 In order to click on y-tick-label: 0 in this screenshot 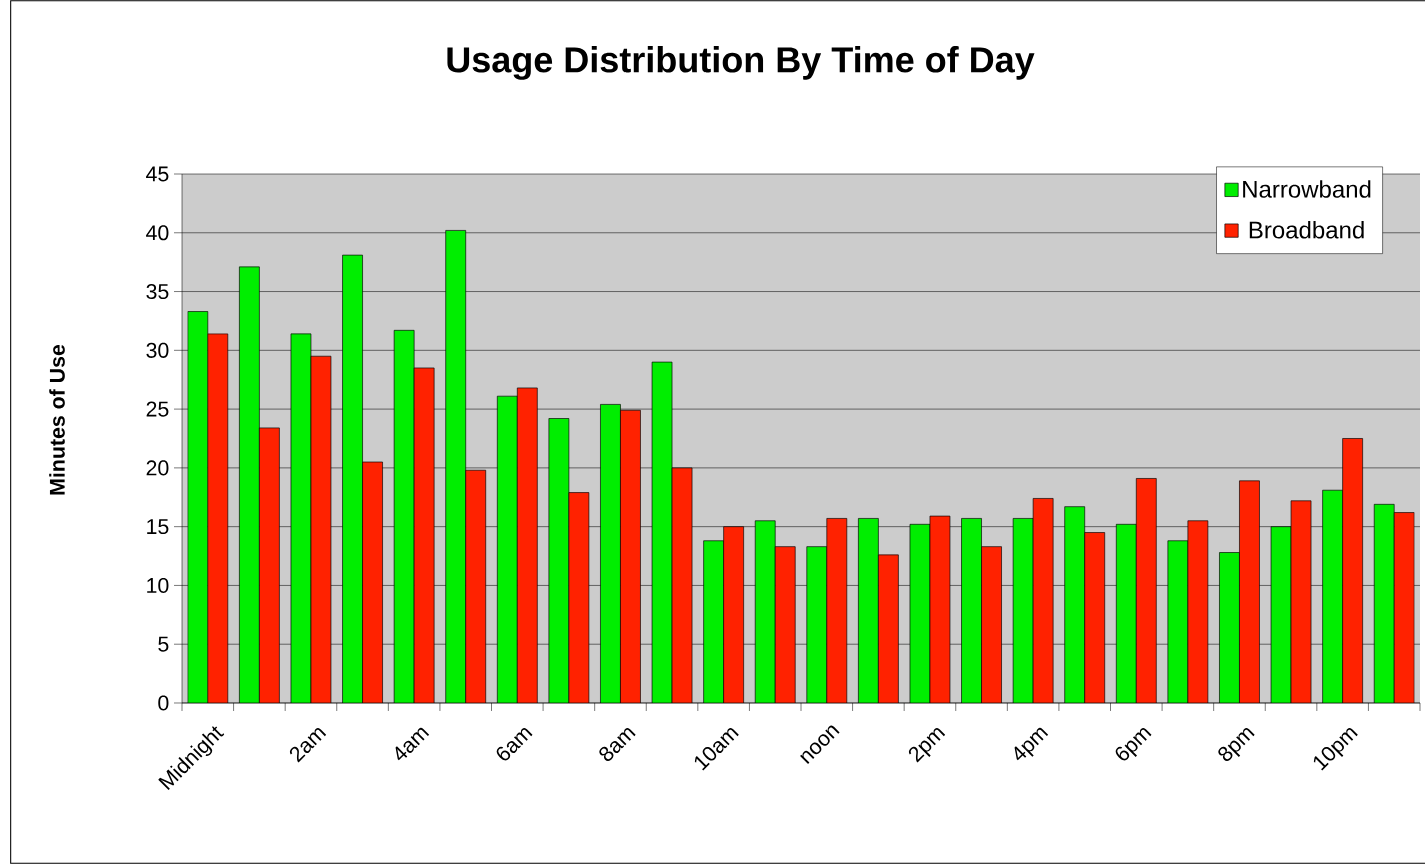, I will do `click(163, 703)`.